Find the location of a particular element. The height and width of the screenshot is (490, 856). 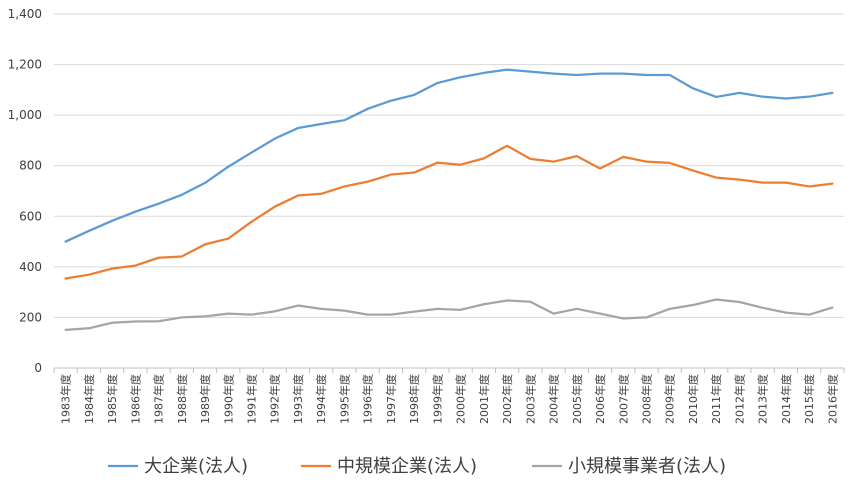

x-tick-label: 1999年度 is located at coordinates (437, 399).